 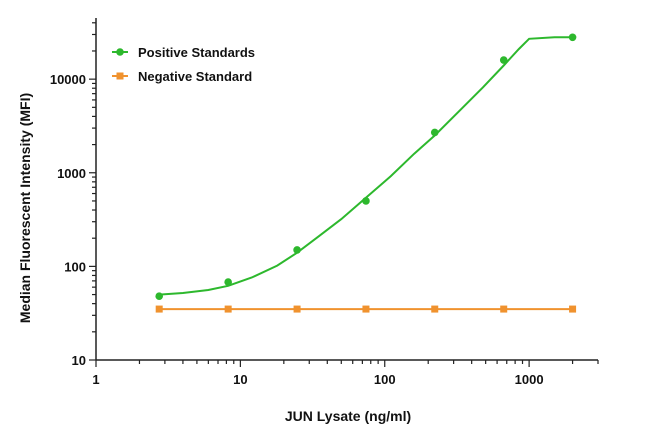 What do you see at coordinates (95, 379) in the screenshot?
I see `x-tick-label: 1` at bounding box center [95, 379].